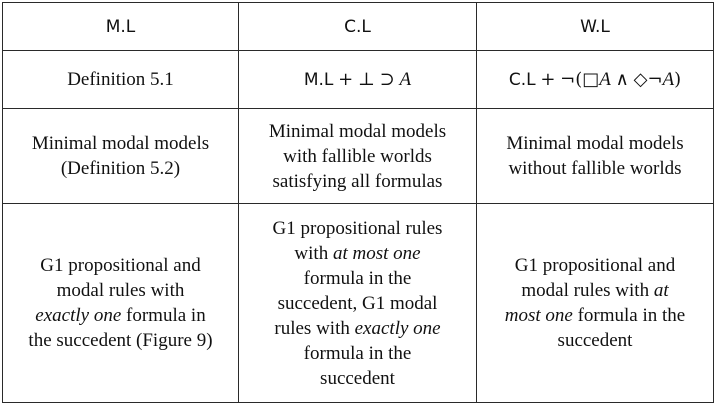  Describe the element at coordinates (595, 168) in the screenshot. I see `semantics-wl-line: without fallible worlds` at that location.